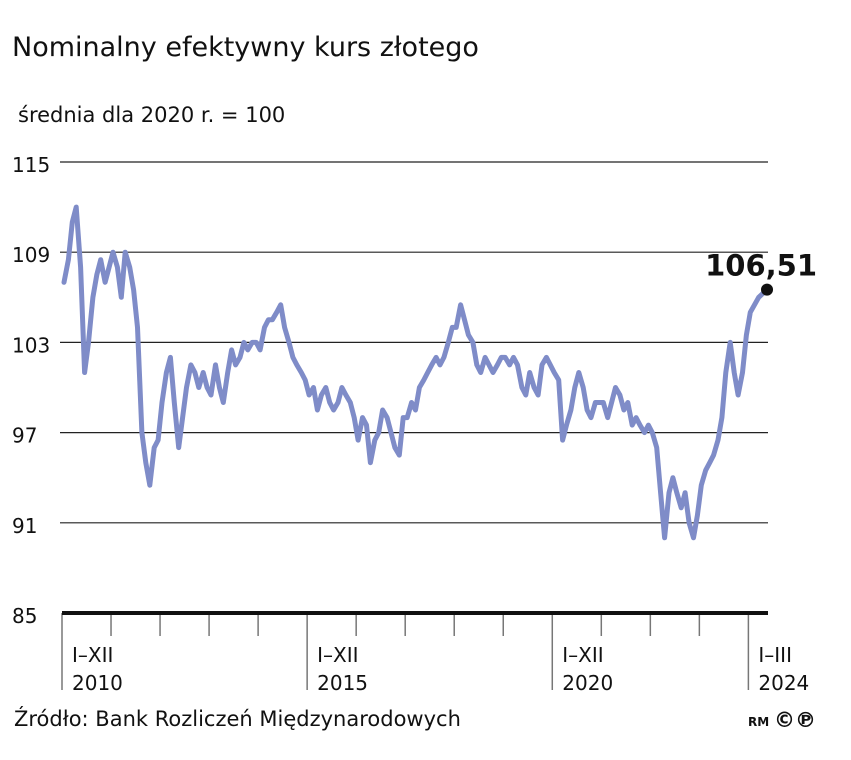  Describe the element at coordinates (151, 115) in the screenshot. I see `chart-subtitle: średnia dla 2020 r. = 100` at that location.